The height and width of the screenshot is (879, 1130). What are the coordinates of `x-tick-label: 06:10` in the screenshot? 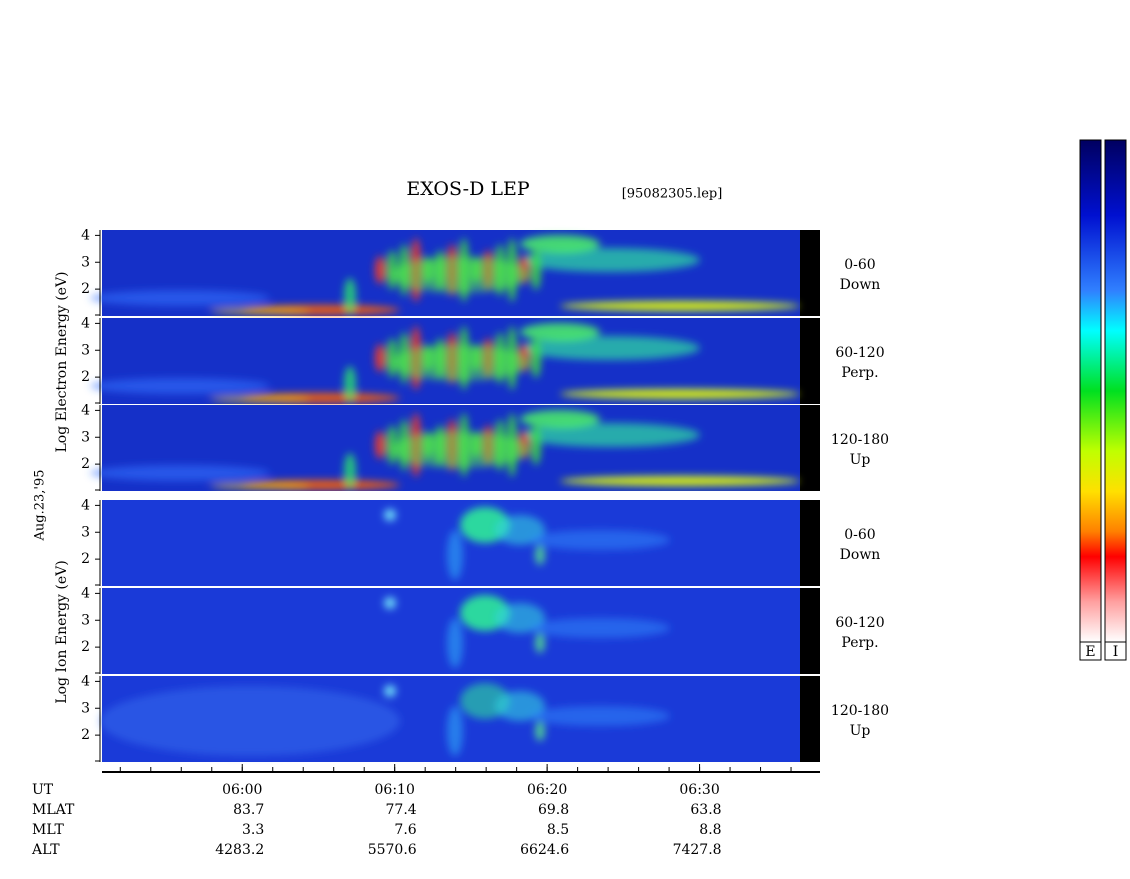 It's located at (395, 790).